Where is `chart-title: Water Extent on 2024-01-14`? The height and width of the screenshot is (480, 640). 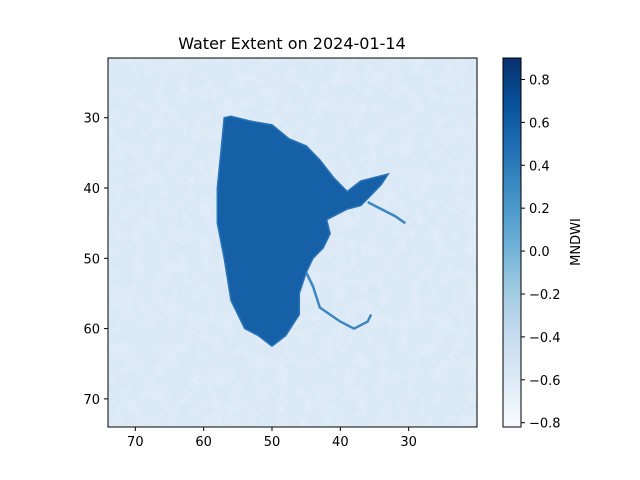 chart-title: Water Extent on 2024-01-14 is located at coordinates (292, 43).